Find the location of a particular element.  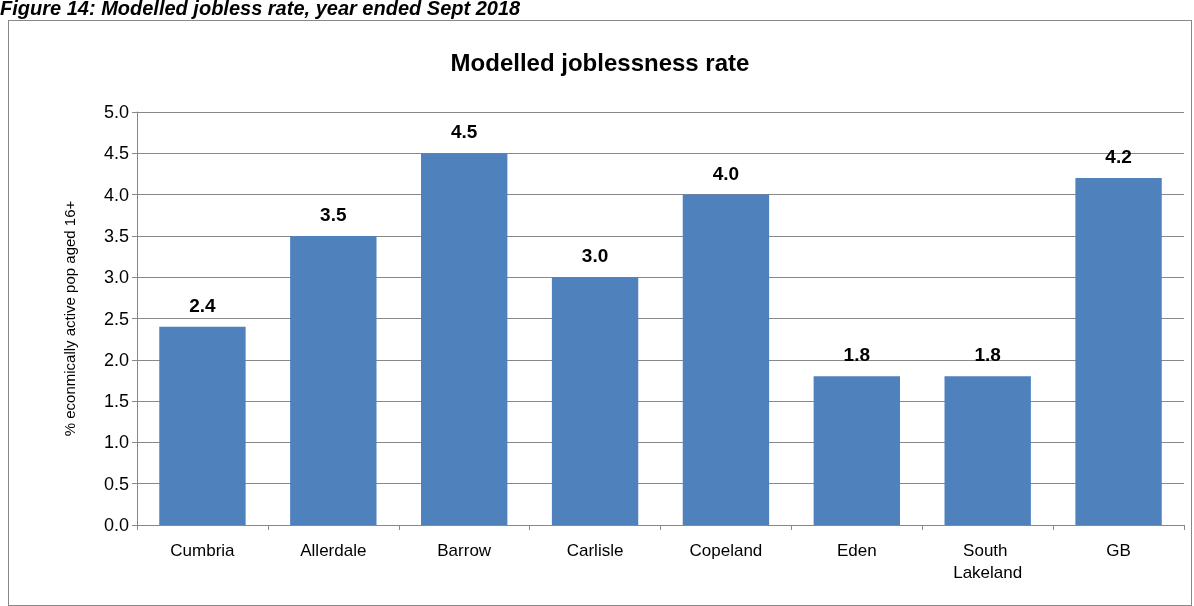

x-tick-label: GB is located at coordinates (1118, 550).